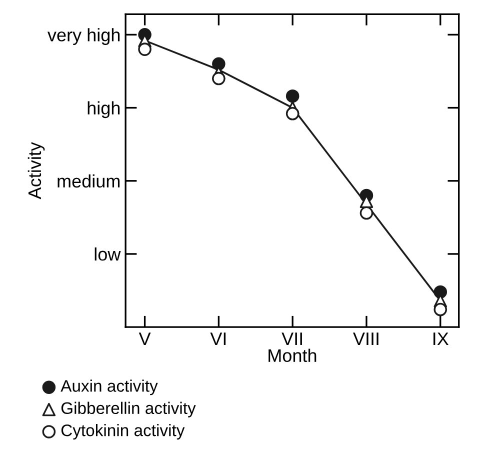  What do you see at coordinates (36, 171) in the screenshot?
I see `y-axis-title: Activity` at bounding box center [36, 171].